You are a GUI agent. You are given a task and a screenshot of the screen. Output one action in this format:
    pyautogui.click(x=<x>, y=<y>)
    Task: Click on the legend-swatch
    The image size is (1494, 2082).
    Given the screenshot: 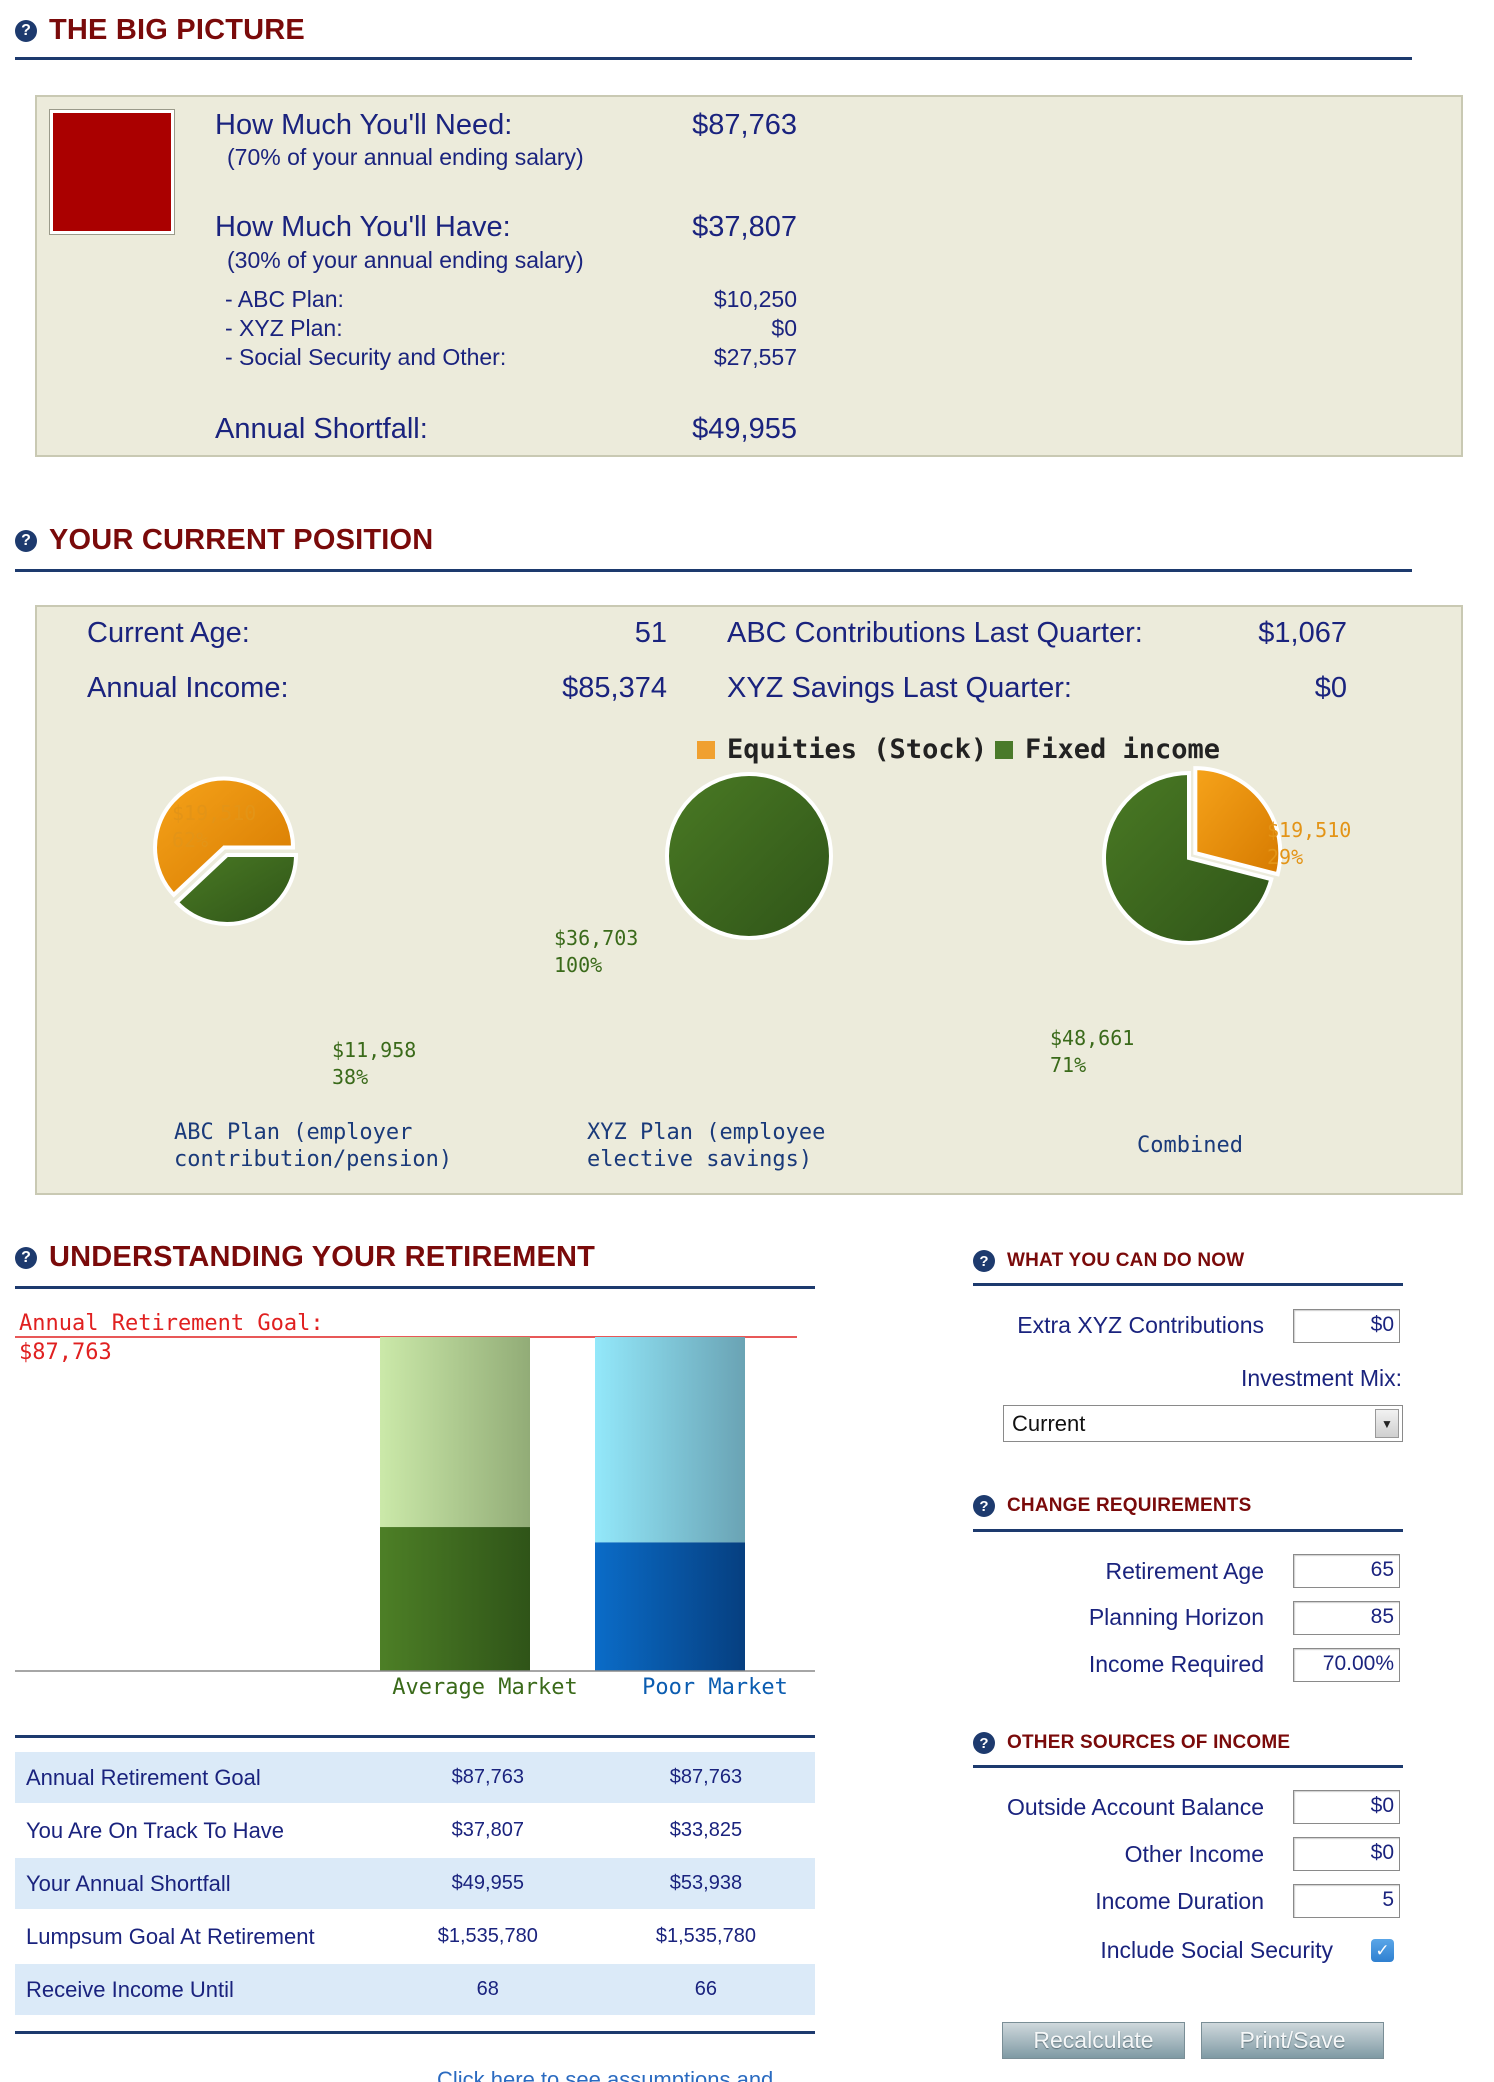 What is the action you would take?
    pyautogui.click(x=1004, y=749)
    